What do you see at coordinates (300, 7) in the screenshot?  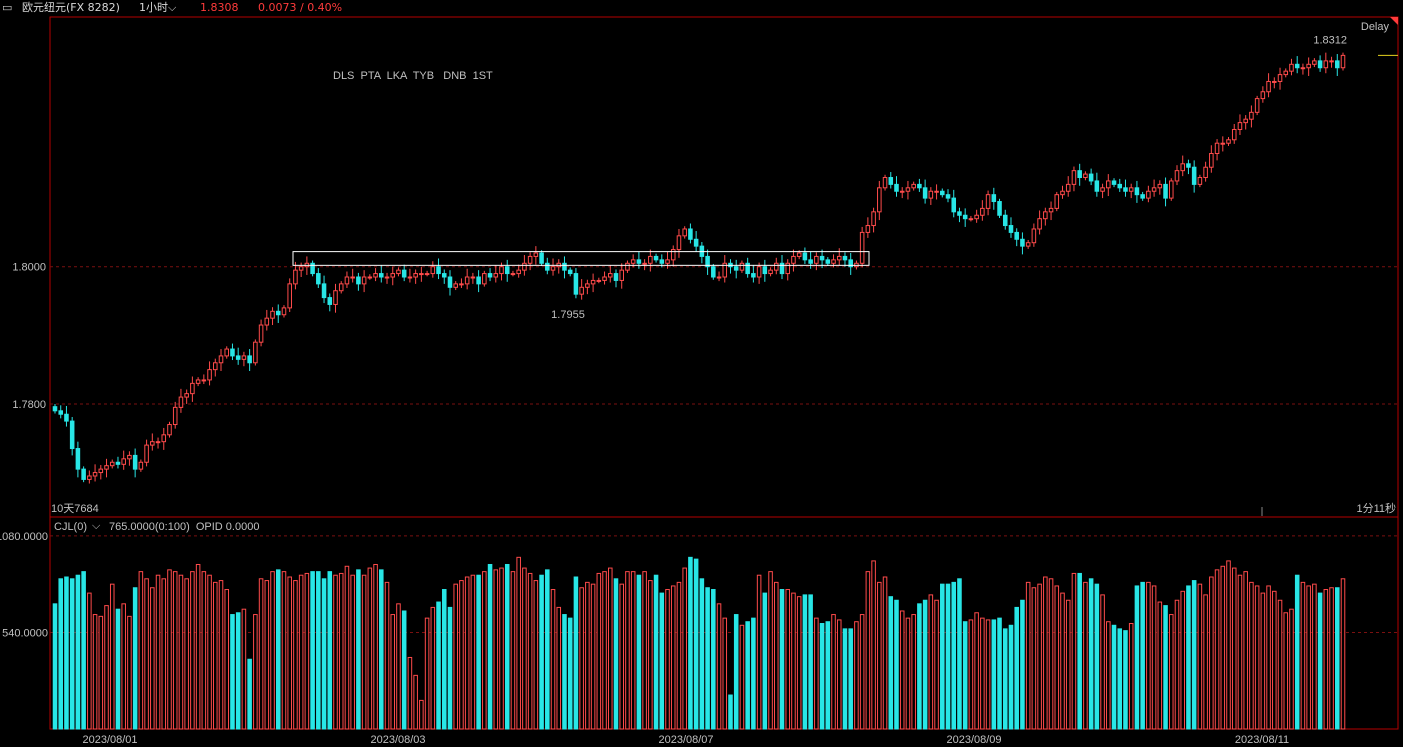 I see `price-change: 0.0073 / 0.40%` at bounding box center [300, 7].